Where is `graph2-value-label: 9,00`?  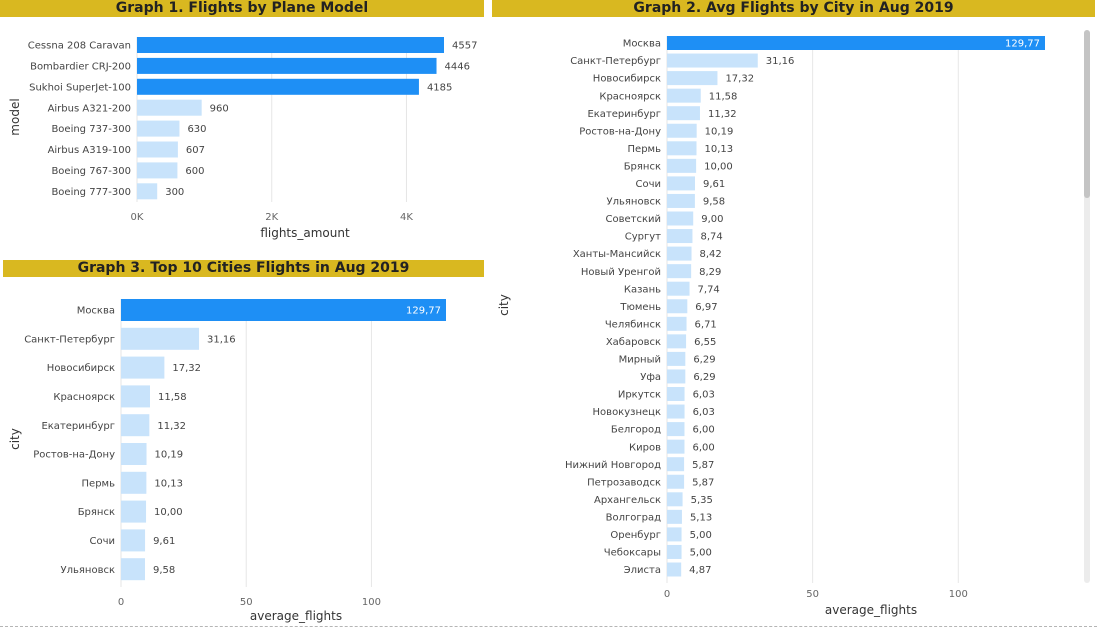
graph2-value-label: 9,00 is located at coordinates (712, 219).